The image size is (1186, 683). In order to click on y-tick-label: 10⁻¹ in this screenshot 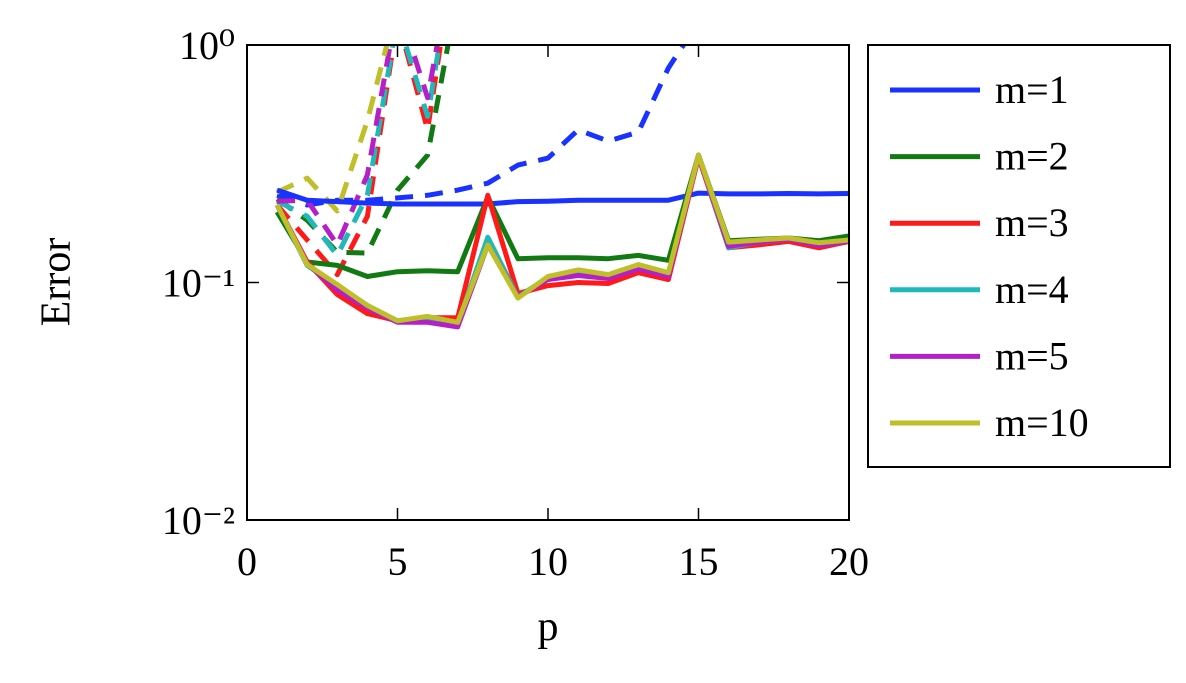, I will do `click(198, 283)`.